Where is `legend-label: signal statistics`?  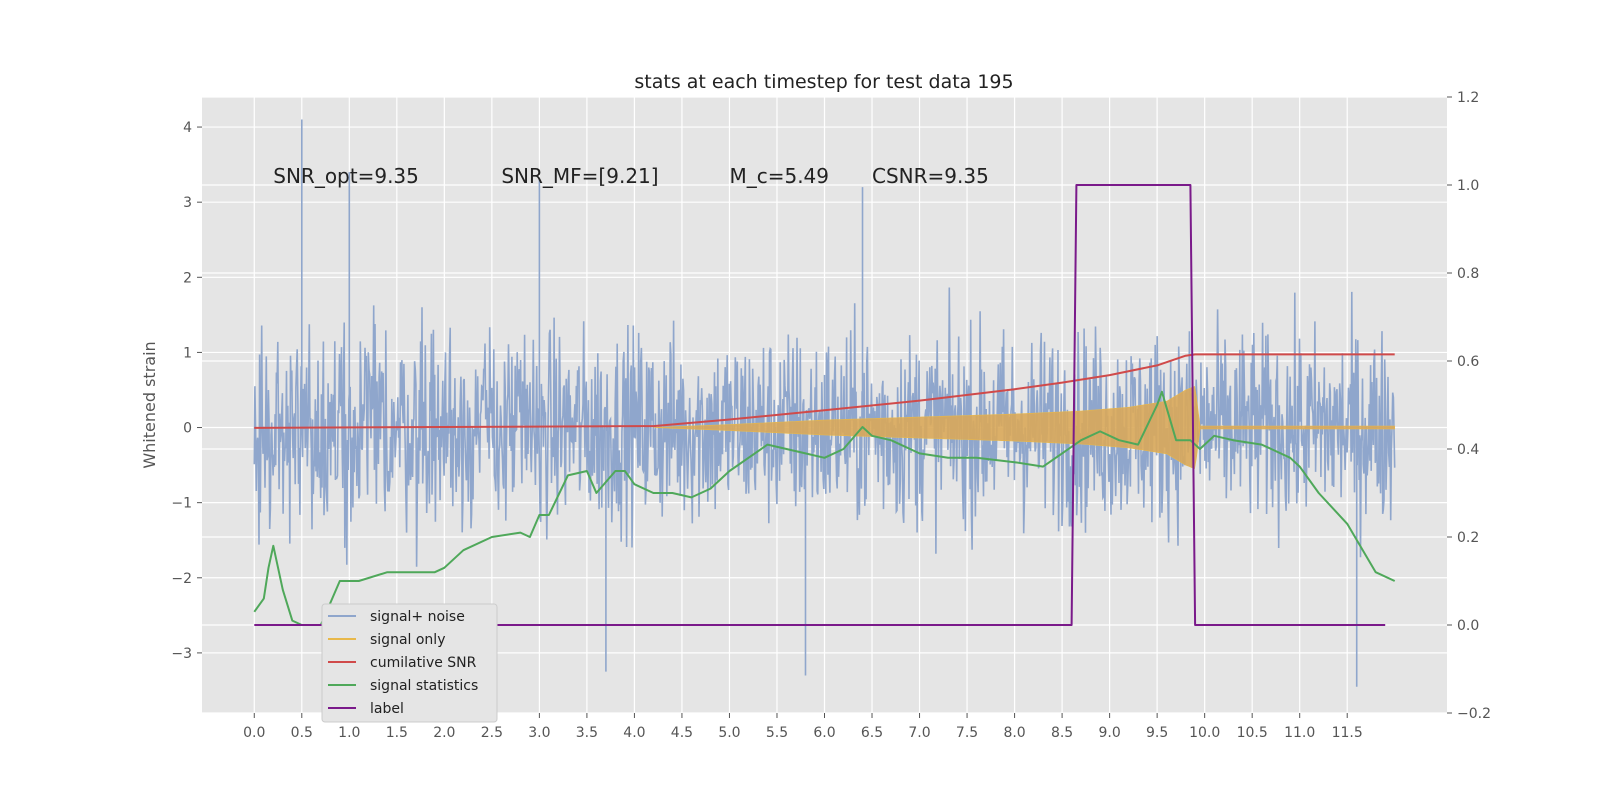
legend-label: signal statistics is located at coordinates (424, 686).